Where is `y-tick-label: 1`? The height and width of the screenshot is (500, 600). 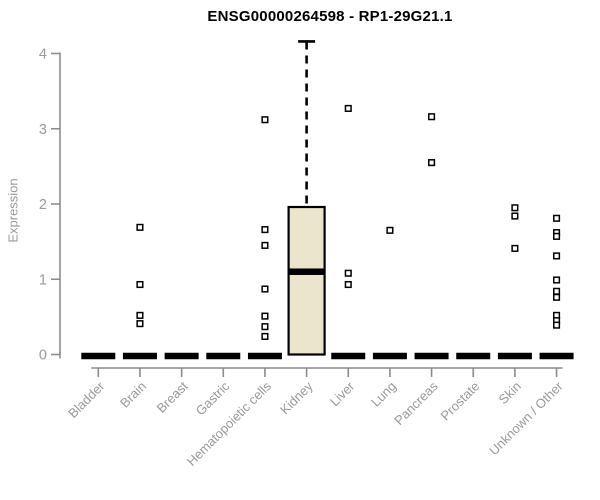
y-tick-label: 1 is located at coordinates (43, 280).